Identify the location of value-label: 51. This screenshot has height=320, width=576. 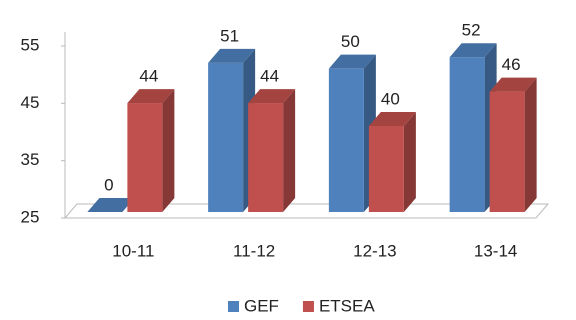
(229, 35).